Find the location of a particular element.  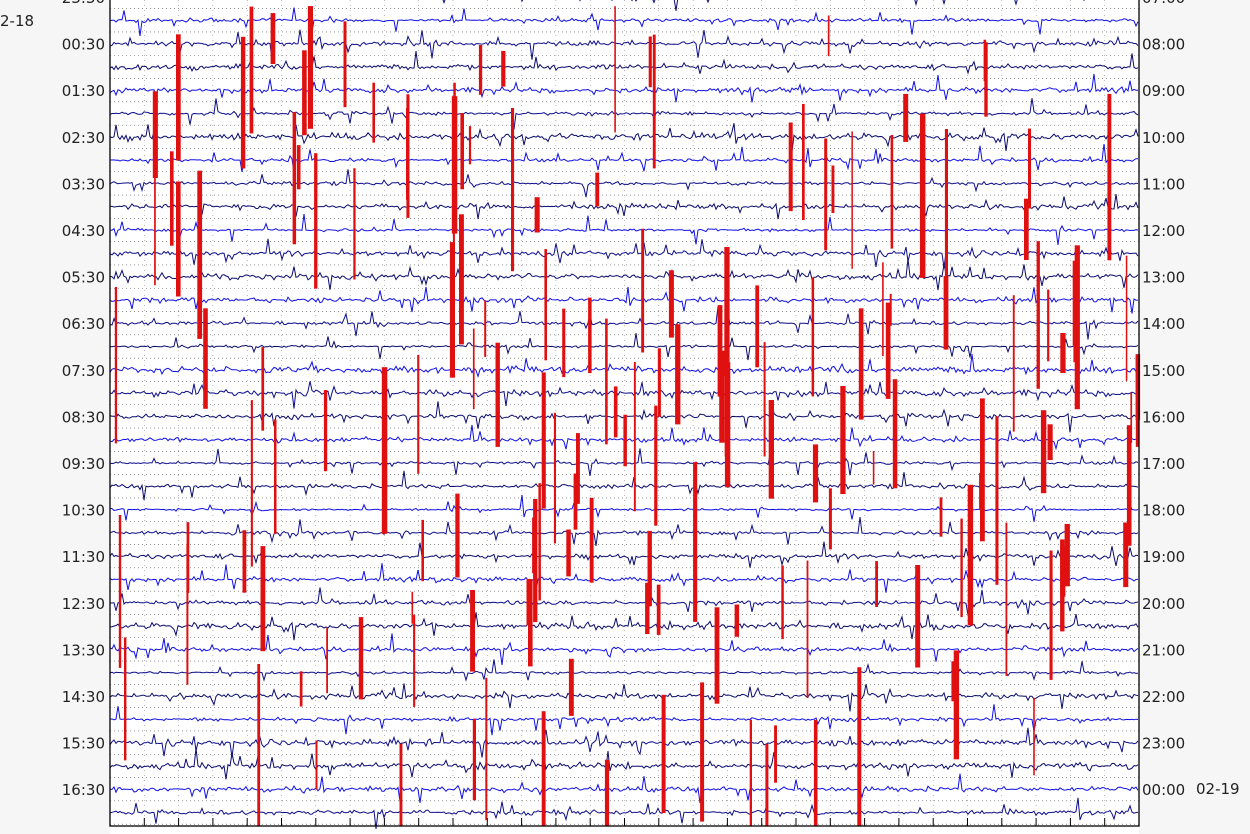

right-time-label: 22:00 is located at coordinates (1163, 697).